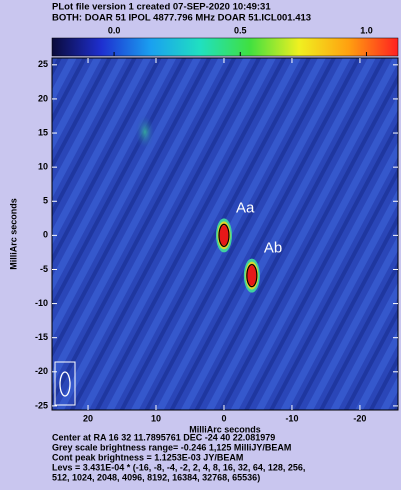  What do you see at coordinates (41, 405) in the screenshot?
I see `y-tick-label: -25` at bounding box center [41, 405].